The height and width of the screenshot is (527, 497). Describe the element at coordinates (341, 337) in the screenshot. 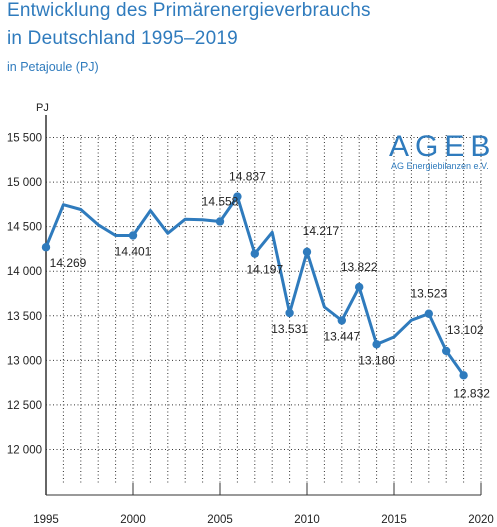

I see `data-label: 13.447` at that location.